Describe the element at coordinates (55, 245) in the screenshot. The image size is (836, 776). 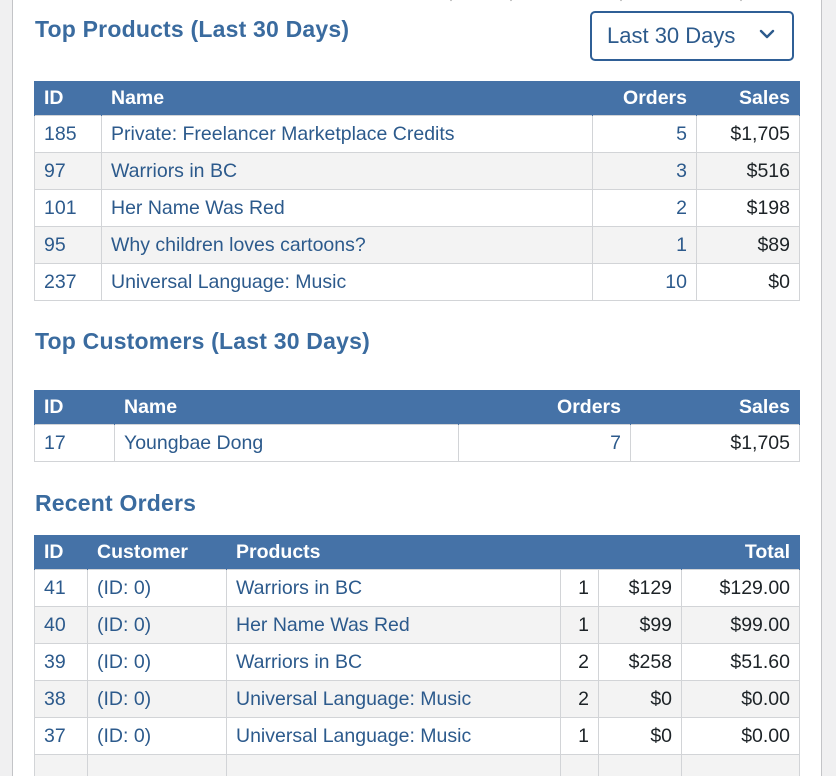
I see `product-id-link: 95` at that location.